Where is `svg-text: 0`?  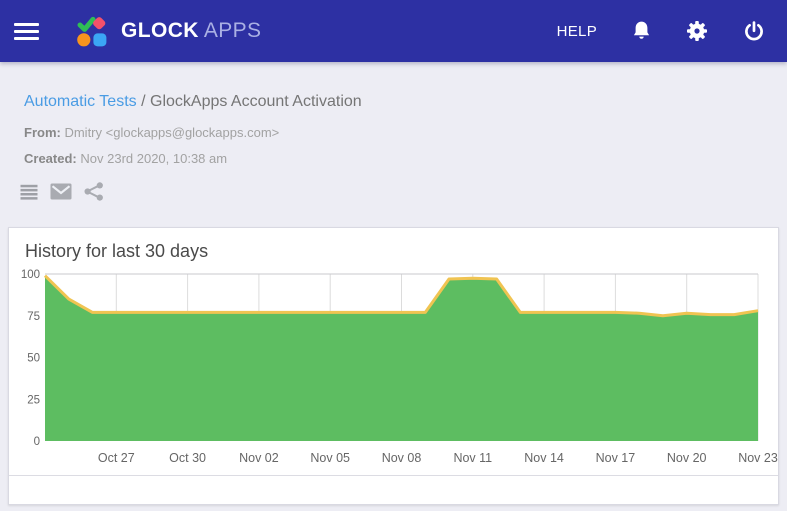
svg-text: 0 is located at coordinates (37, 442).